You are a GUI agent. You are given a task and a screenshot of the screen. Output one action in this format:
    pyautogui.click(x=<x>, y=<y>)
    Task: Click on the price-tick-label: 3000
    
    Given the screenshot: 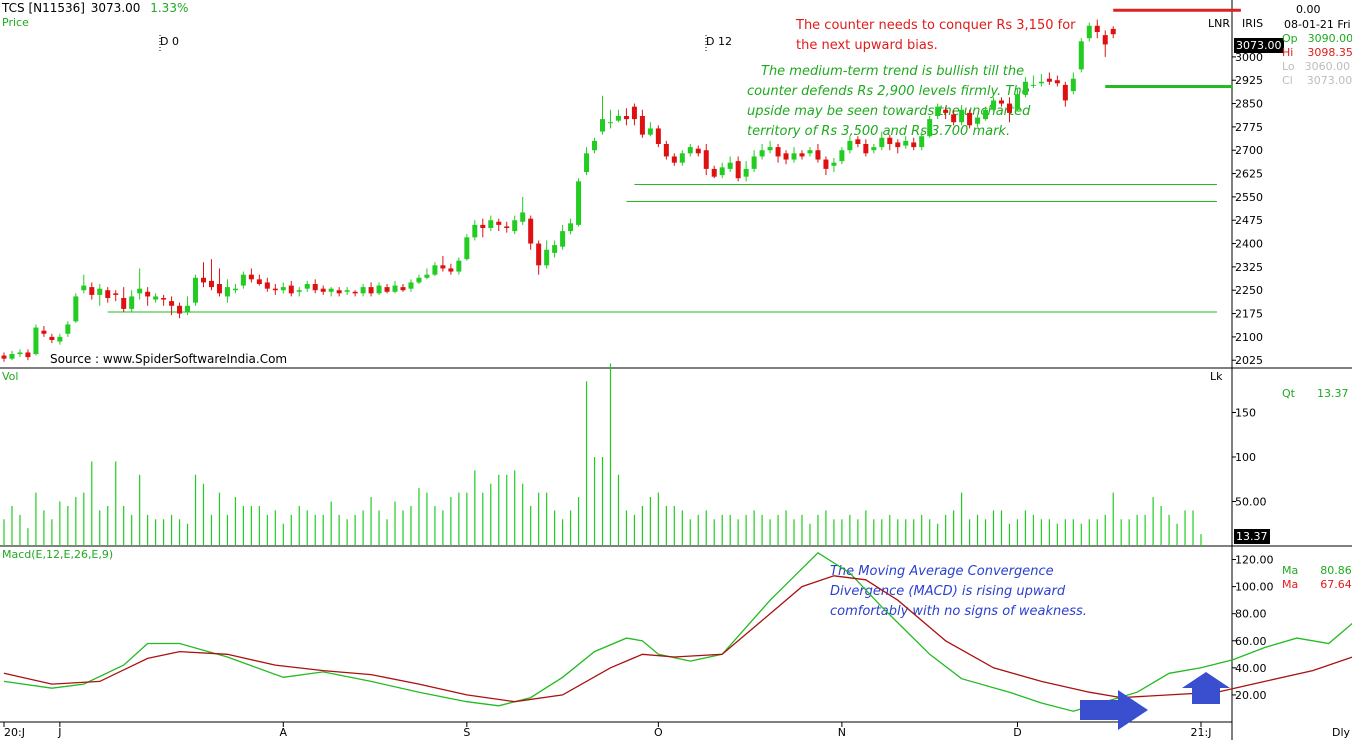 What is the action you would take?
    pyautogui.click(x=1249, y=57)
    